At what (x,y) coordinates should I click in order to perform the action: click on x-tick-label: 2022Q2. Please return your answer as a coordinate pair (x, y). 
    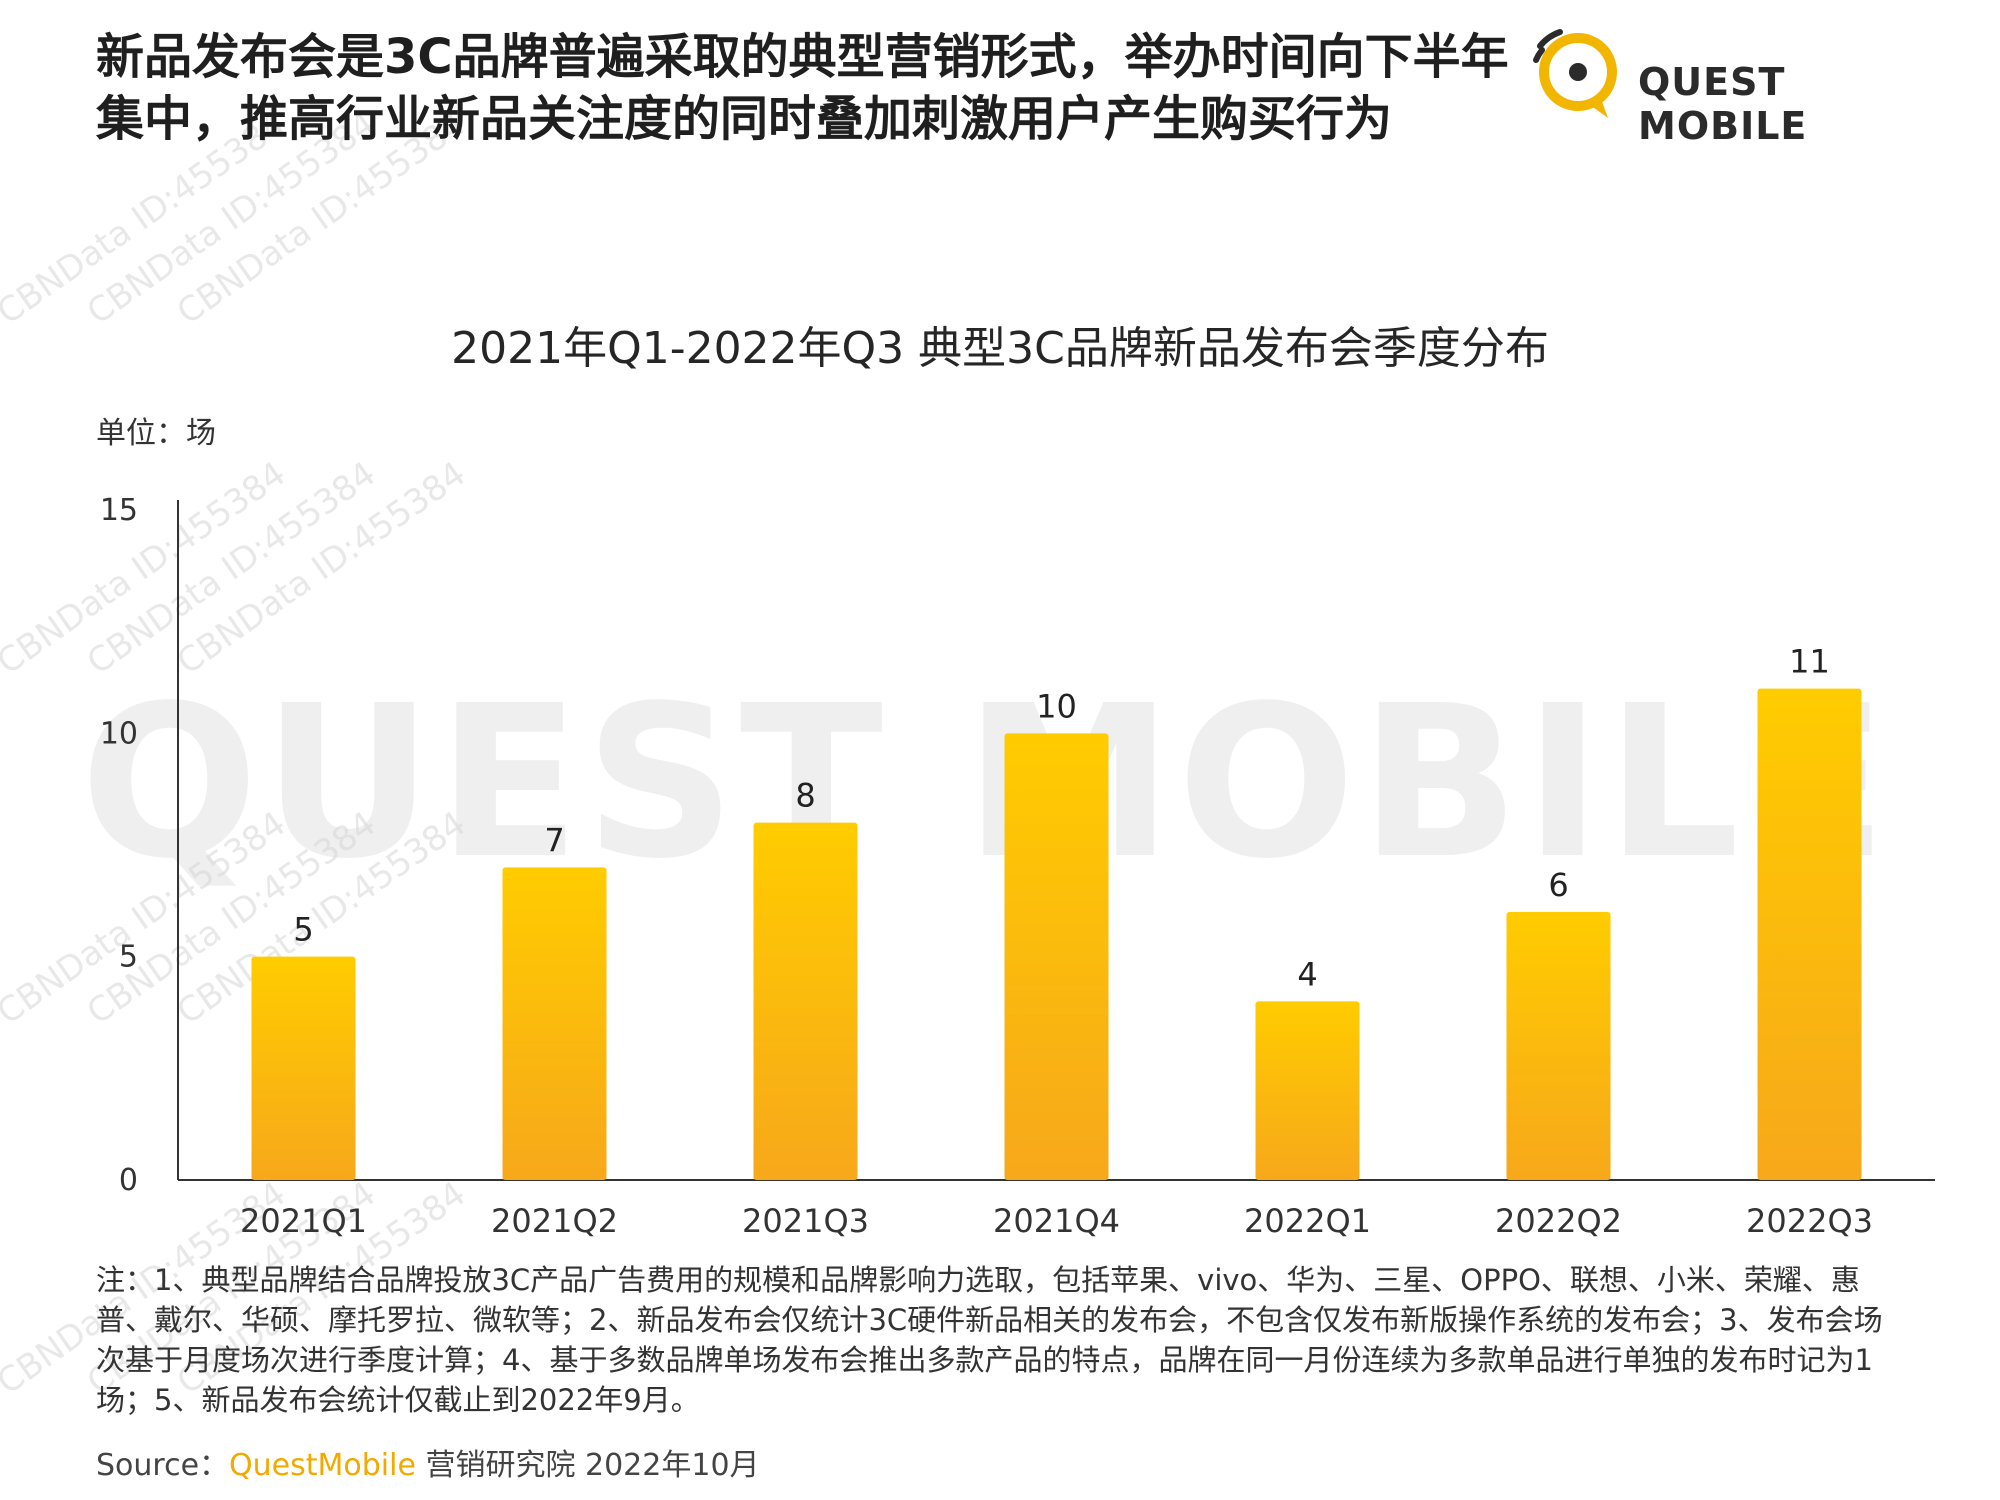
    Looking at the image, I should click on (1558, 1221).